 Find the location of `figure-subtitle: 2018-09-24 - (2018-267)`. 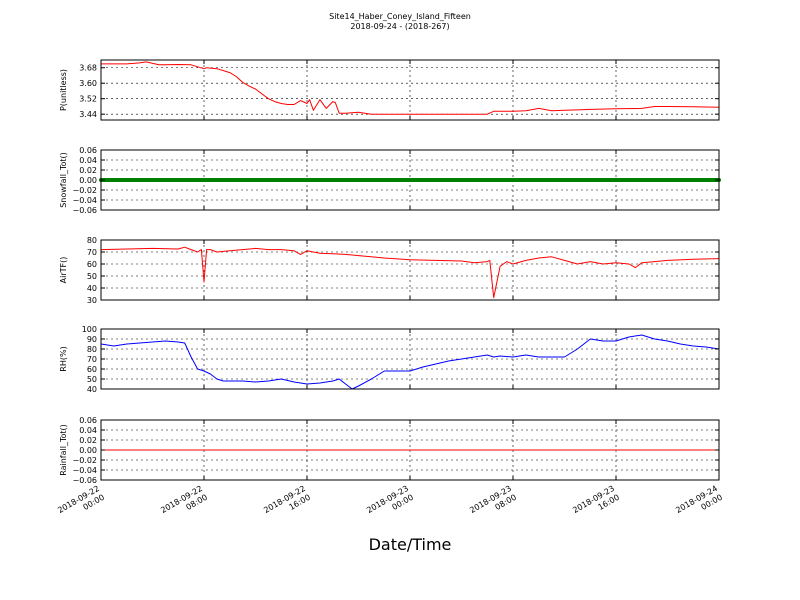

figure-subtitle: 2018-09-24 - (2018-267) is located at coordinates (399, 26).